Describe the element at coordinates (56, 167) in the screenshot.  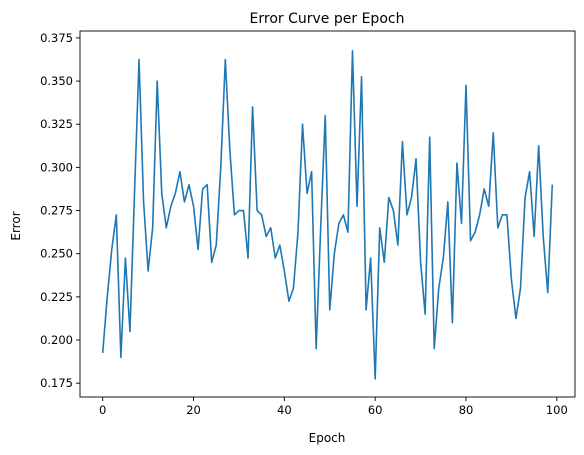
I see `y-tick-label: 0.300` at that location.